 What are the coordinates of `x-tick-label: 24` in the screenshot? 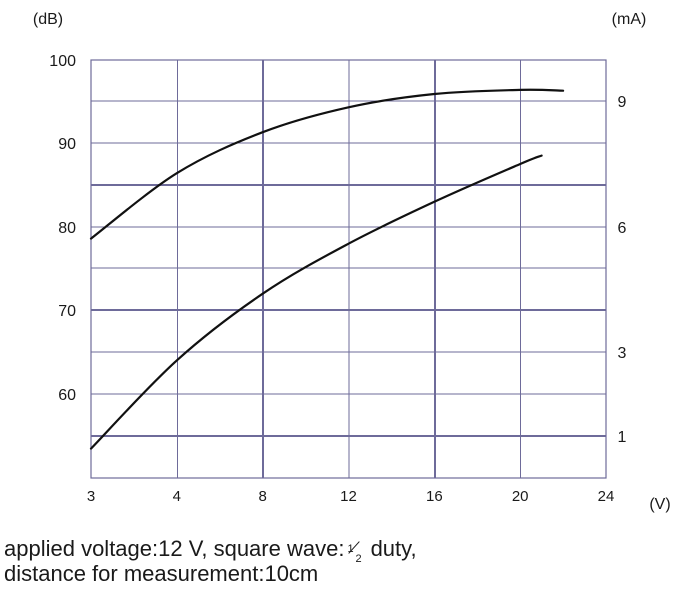 It's located at (606, 496).